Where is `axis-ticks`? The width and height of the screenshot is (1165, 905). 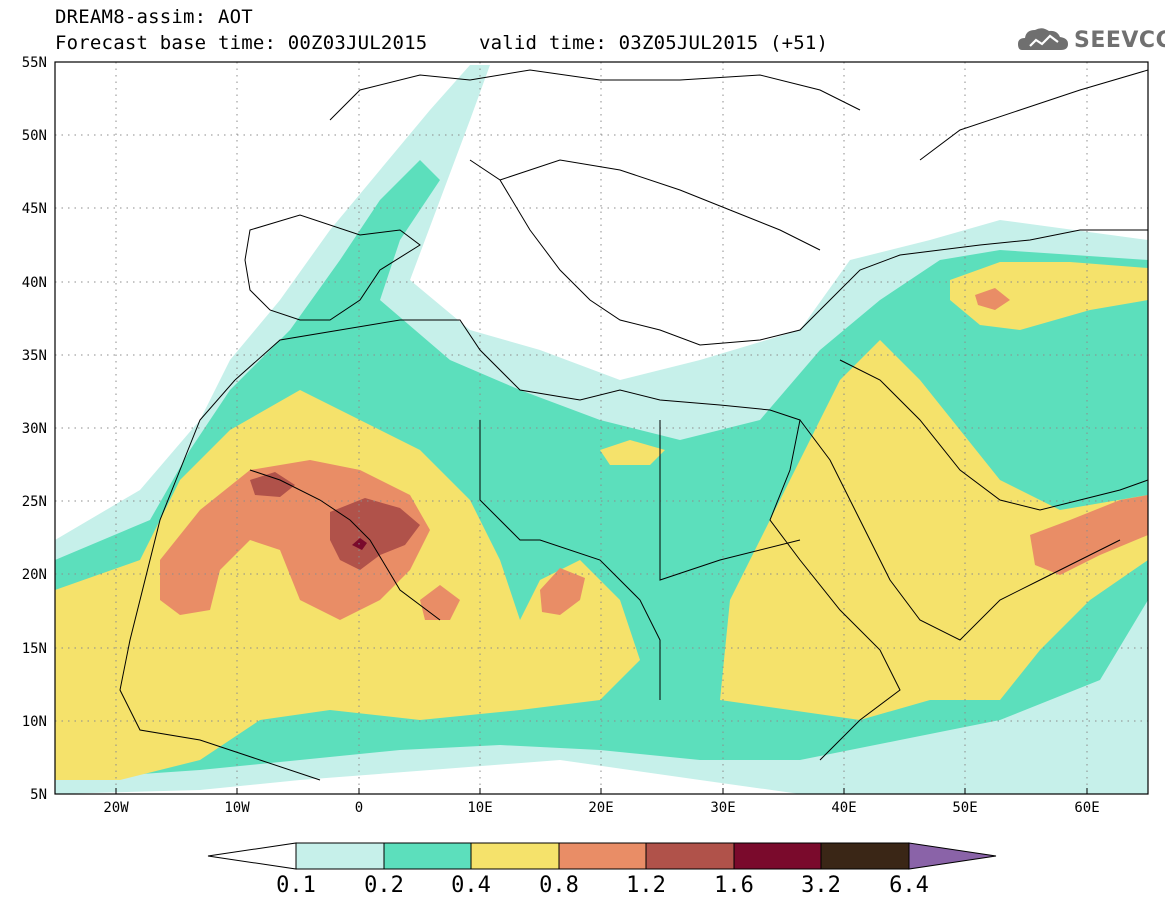
axis-ticks is located at coordinates (601, 791).